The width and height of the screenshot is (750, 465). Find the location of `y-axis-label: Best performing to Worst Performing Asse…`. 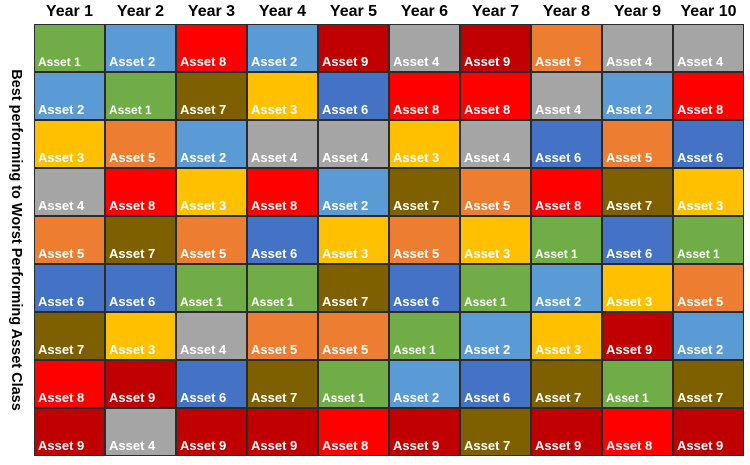

y-axis-label: Best performing to Worst Performing Asse… is located at coordinates (16, 240).